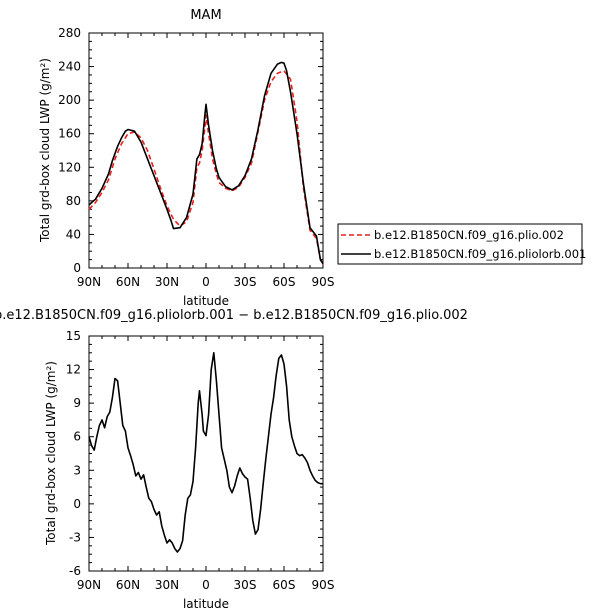 This screenshot has width=616, height=616. Describe the element at coordinates (69, 67) in the screenshot. I see `chart-top-ytick-label: 240` at that location.